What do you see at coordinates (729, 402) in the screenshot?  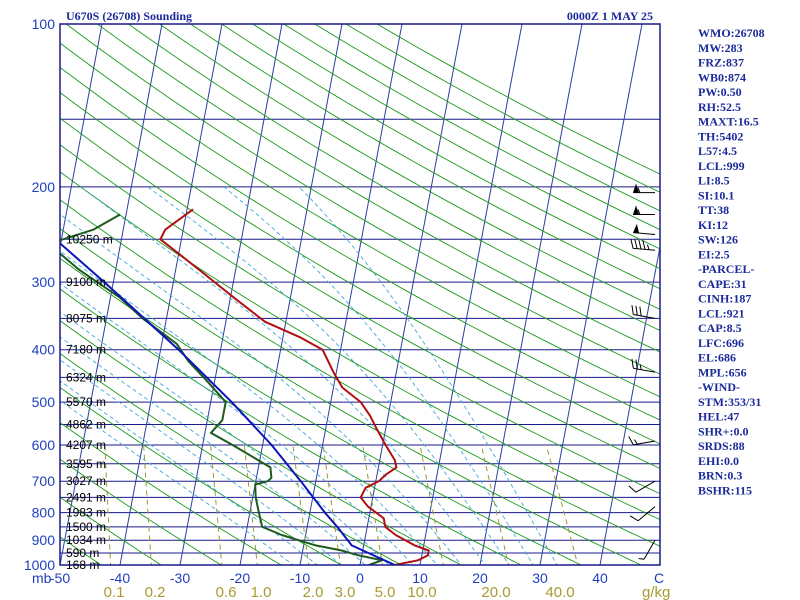 I see `index-item: STM:353/31` at bounding box center [729, 402].